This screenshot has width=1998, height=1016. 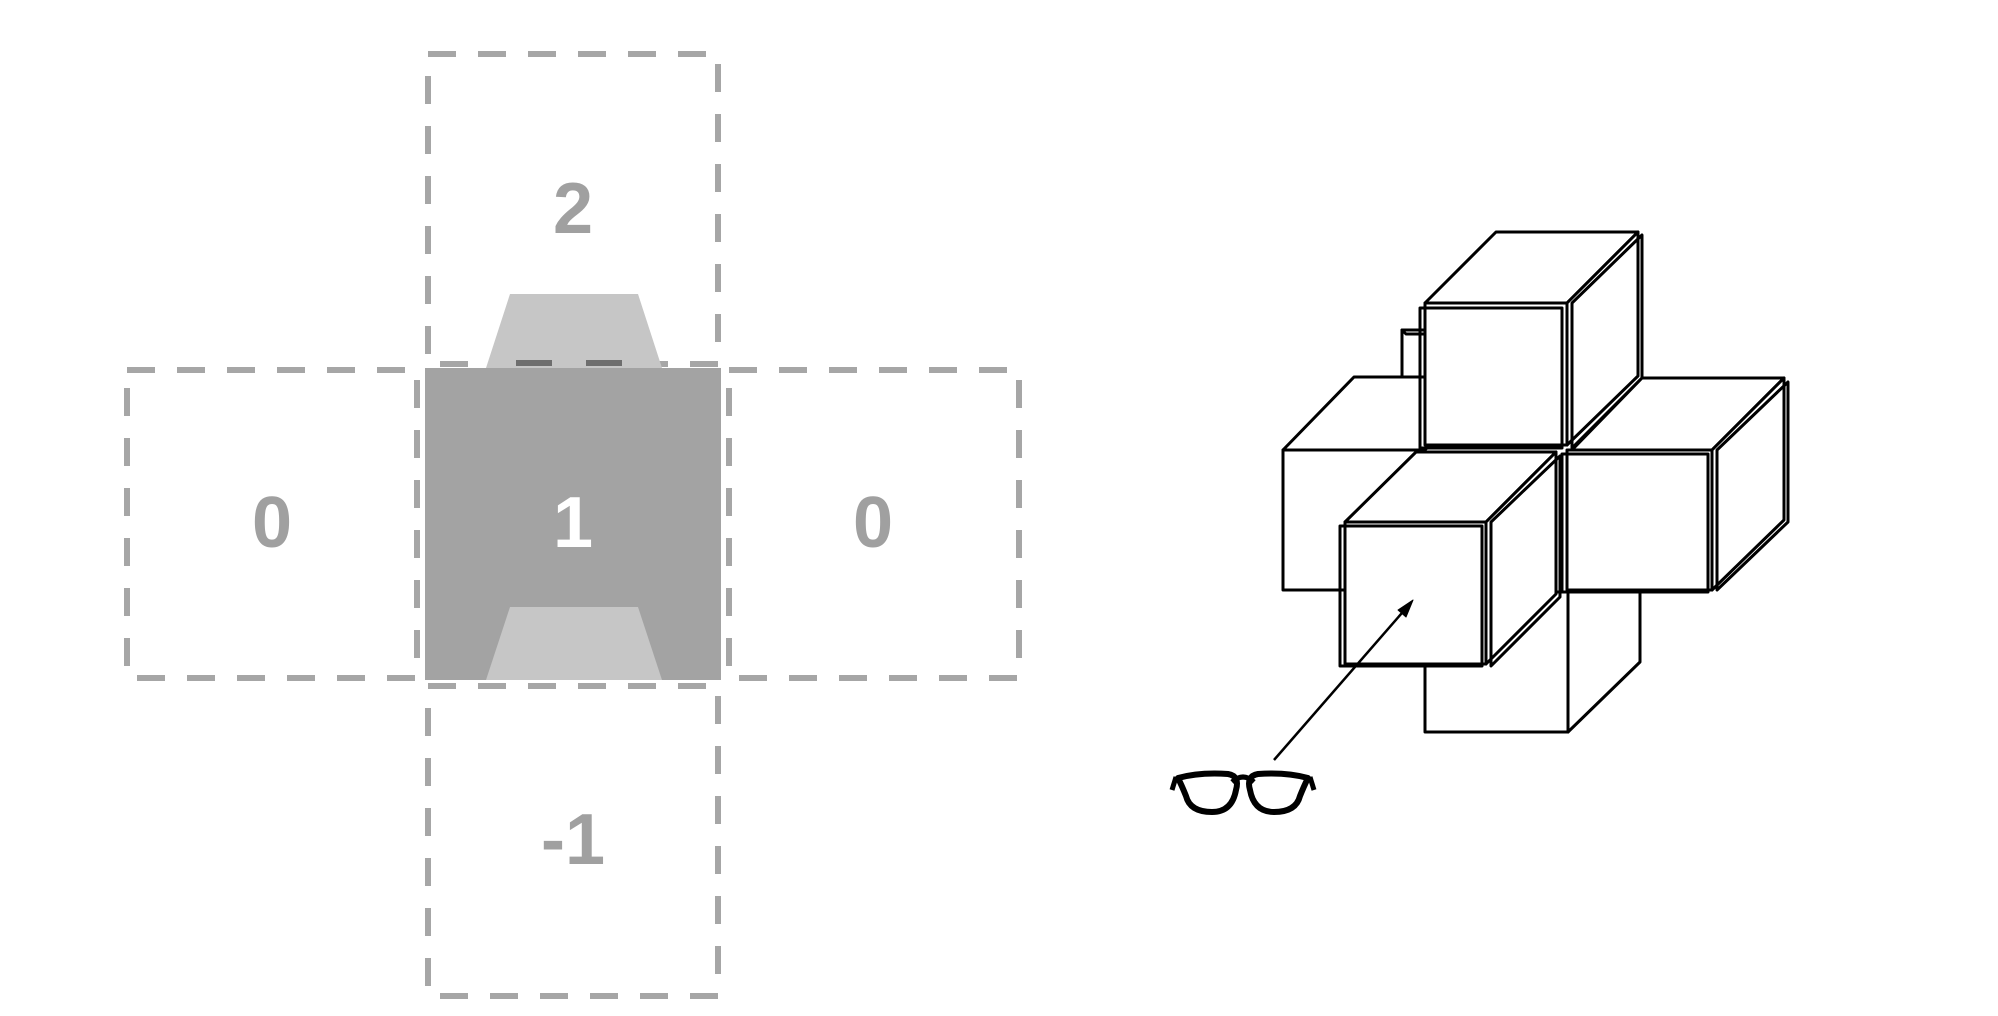 I want to click on trapezoid-bottom, so click(x=574, y=643).